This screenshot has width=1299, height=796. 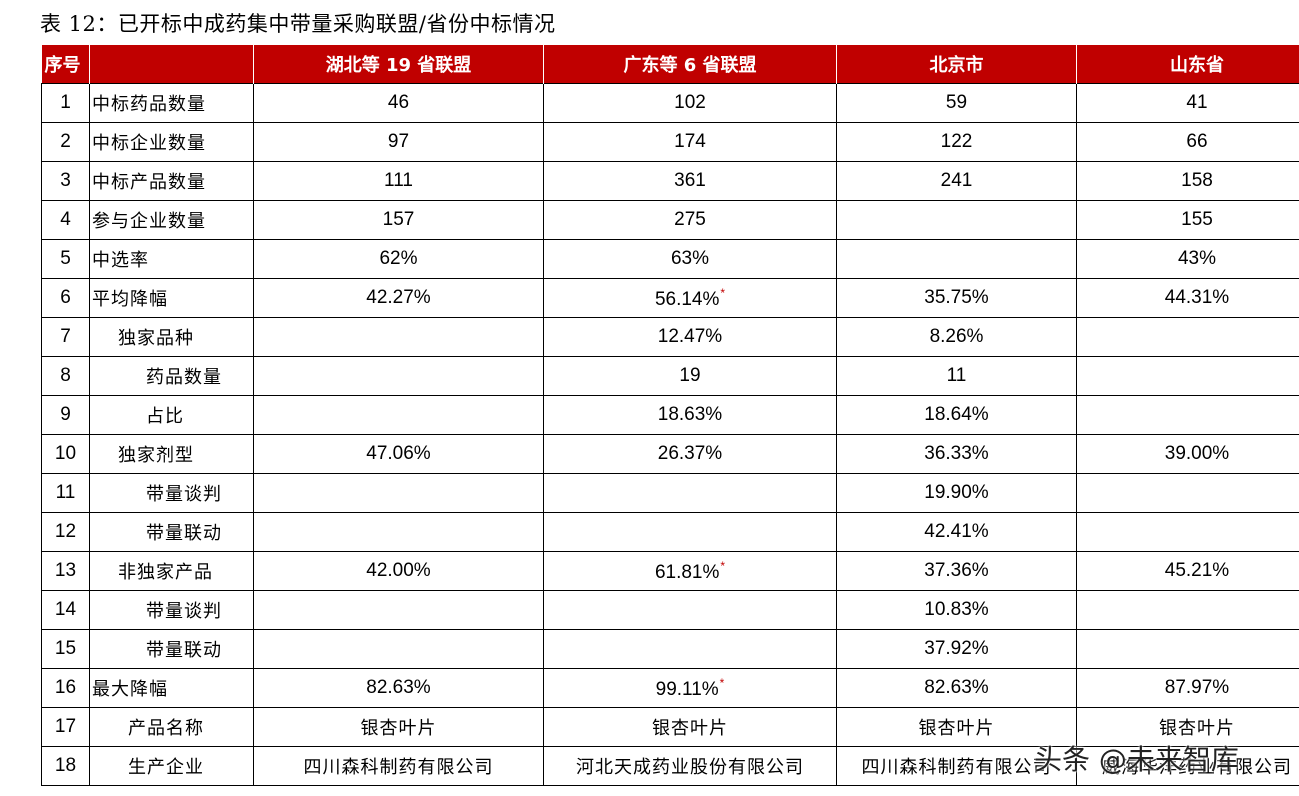 I want to click on value-cell-guangdong: 174, so click(x=690, y=142).